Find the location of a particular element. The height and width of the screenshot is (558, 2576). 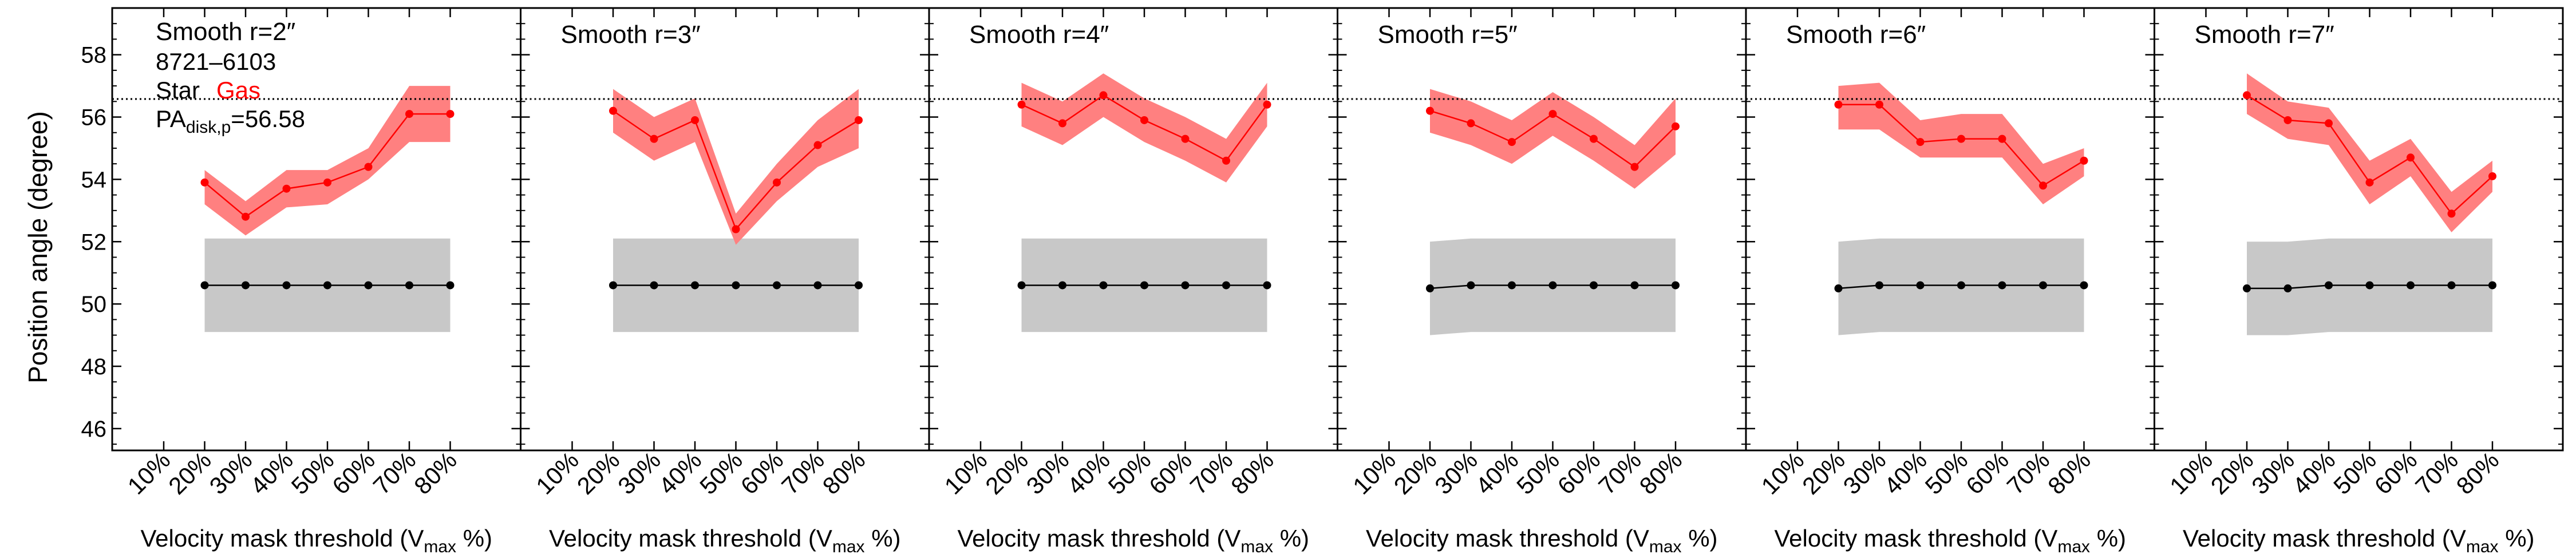

legend-pa-label: PAdisk,p=56.58 is located at coordinates (230, 121).